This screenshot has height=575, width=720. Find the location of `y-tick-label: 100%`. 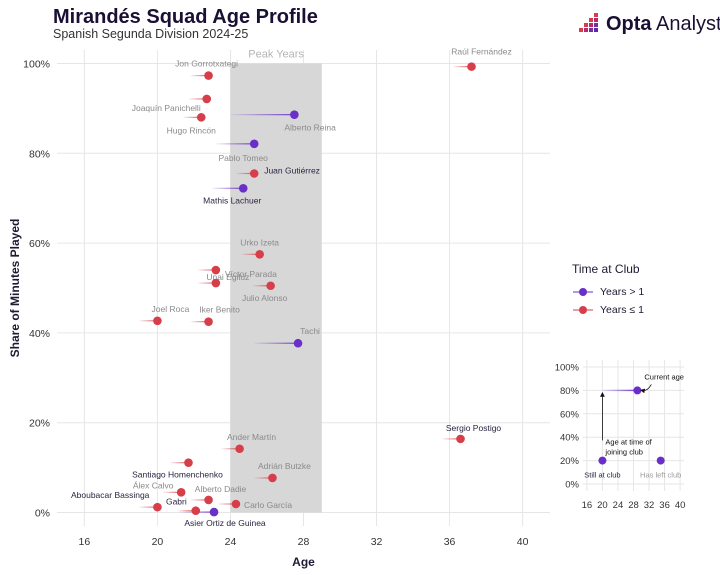

y-tick-label: 100% is located at coordinates (36, 64).